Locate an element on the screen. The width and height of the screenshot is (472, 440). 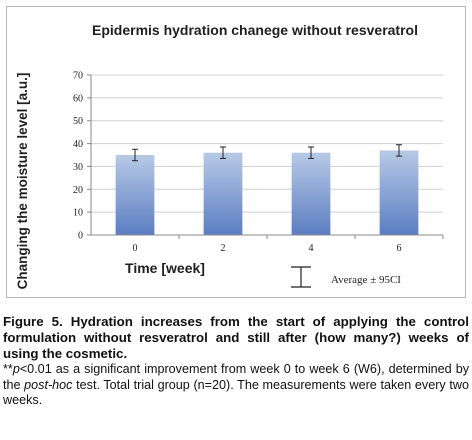
x-tick-label: 4 is located at coordinates (311, 248).